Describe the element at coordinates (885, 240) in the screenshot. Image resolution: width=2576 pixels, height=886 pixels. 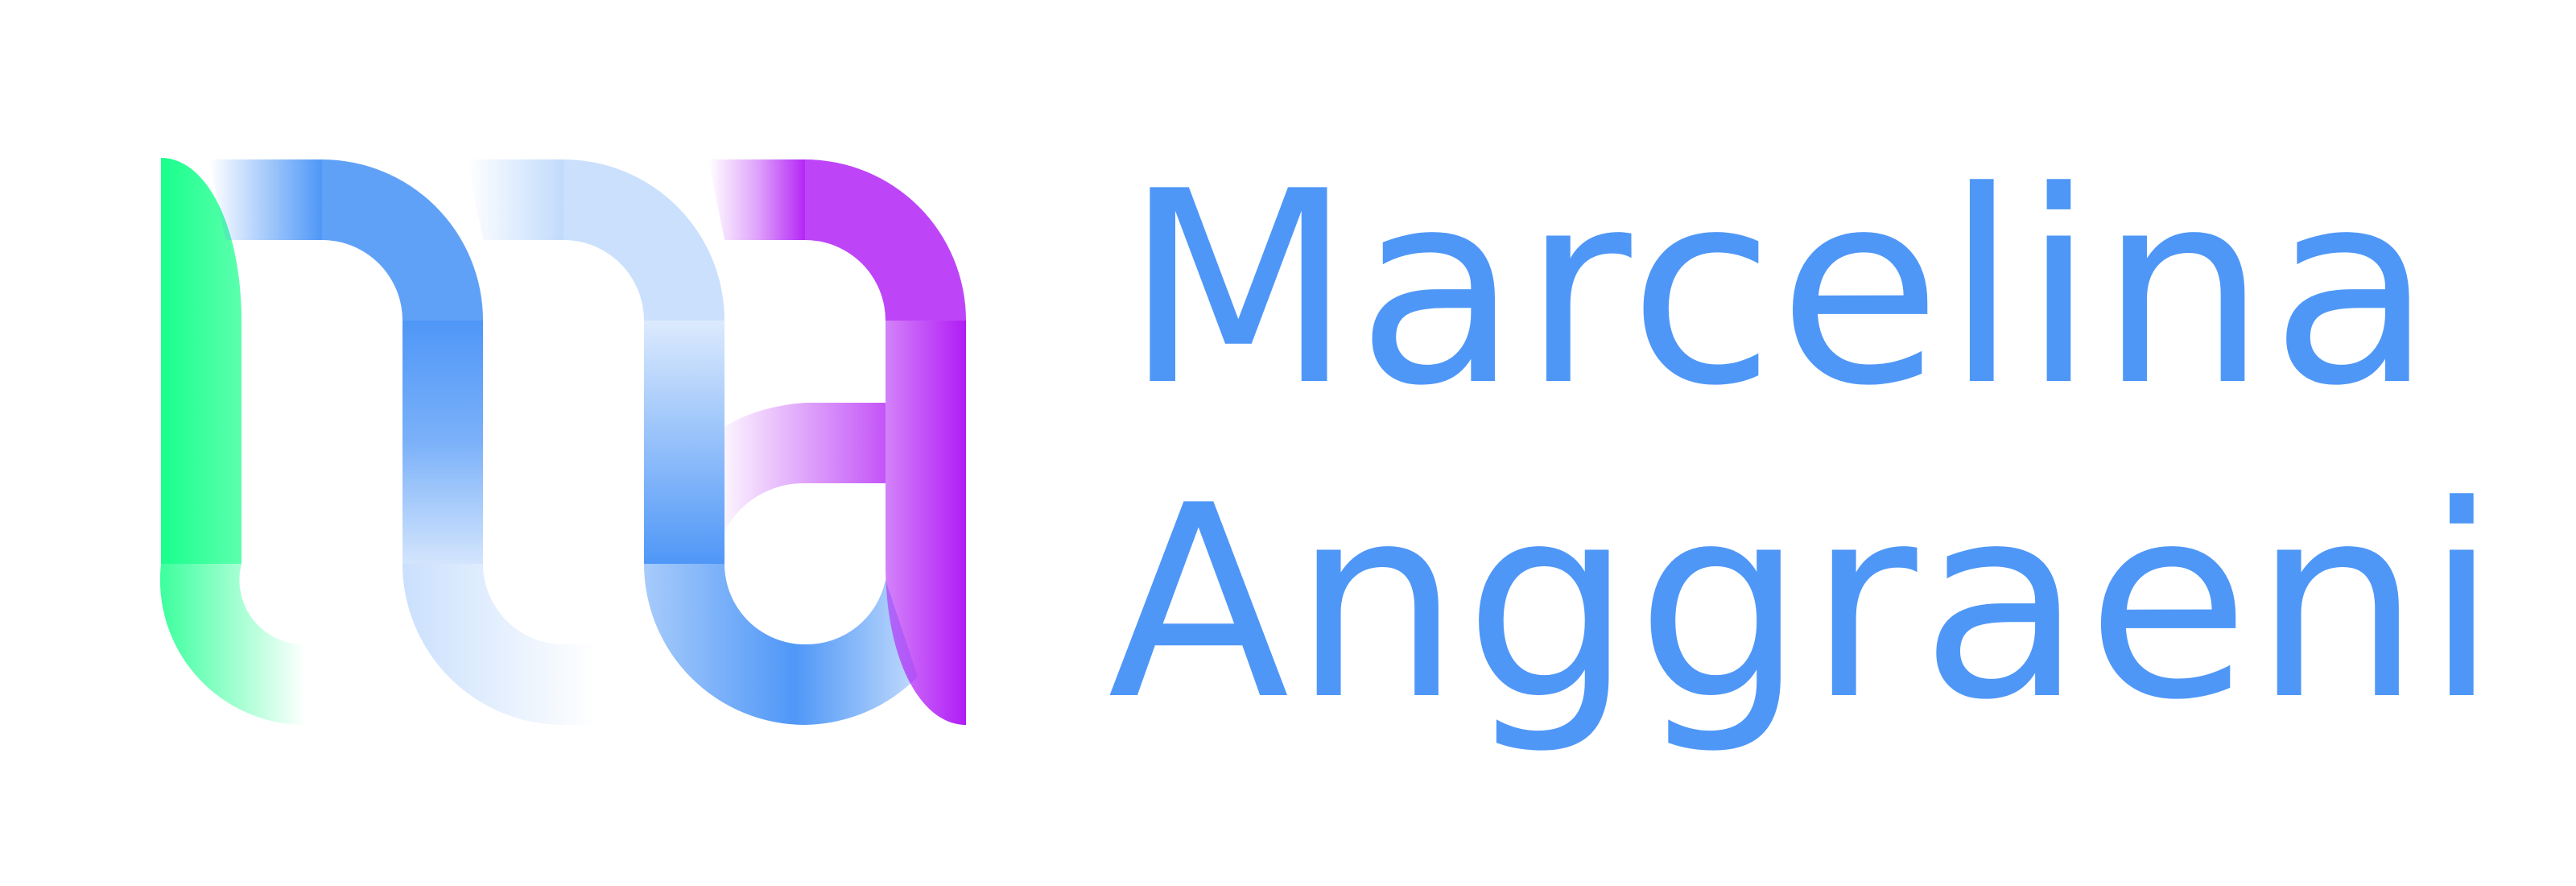
I see `violet-curve` at that location.